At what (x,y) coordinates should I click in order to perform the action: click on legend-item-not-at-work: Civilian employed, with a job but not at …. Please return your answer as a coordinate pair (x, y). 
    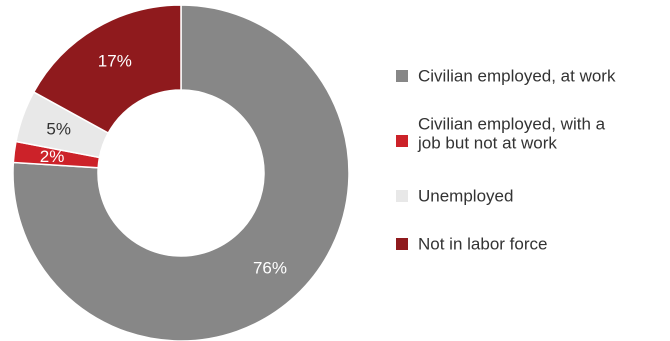
    Looking at the image, I should click on (501, 134).